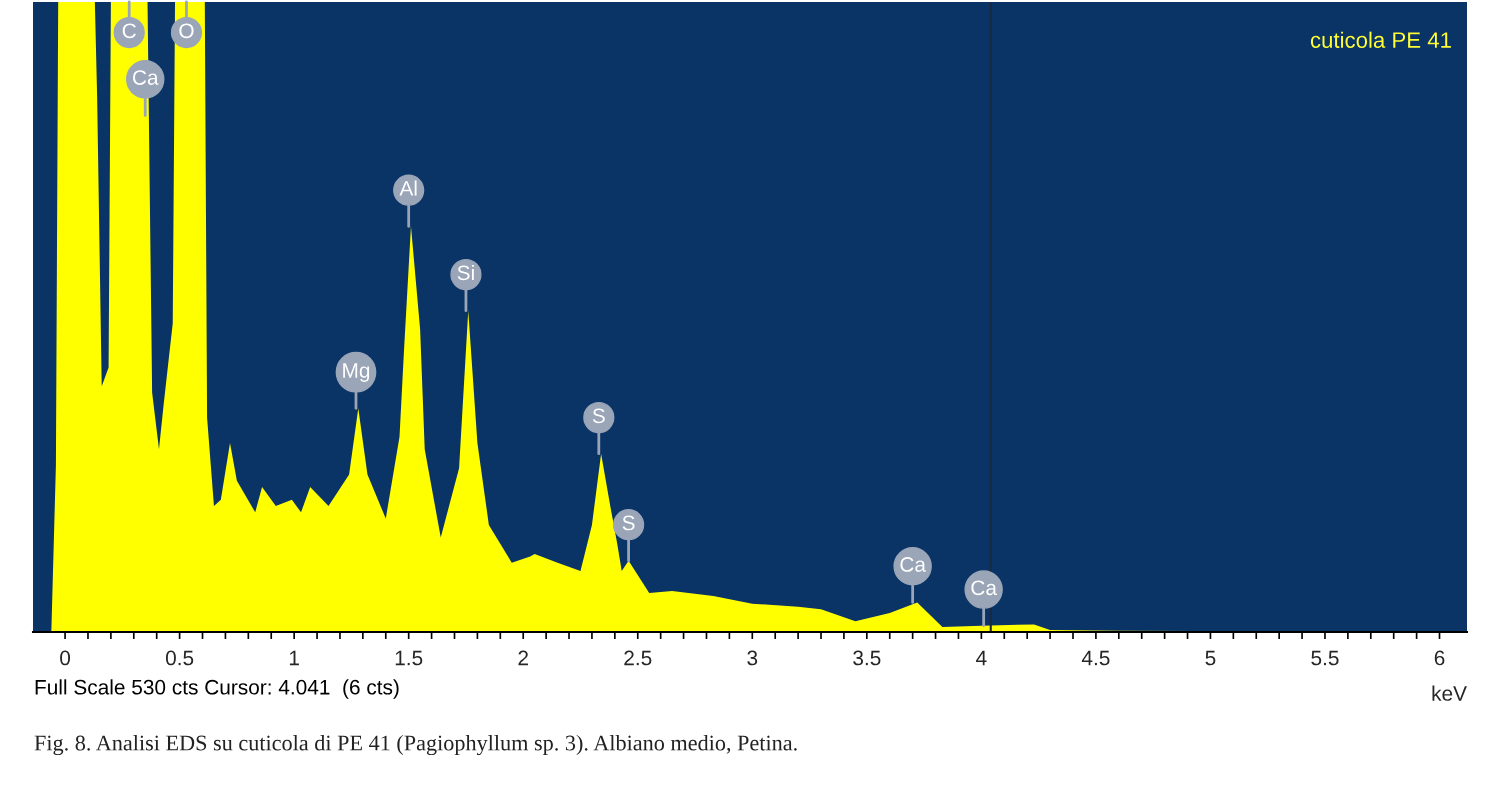 The height and width of the screenshot is (797, 1486). What do you see at coordinates (356, 372) in the screenshot?
I see `annotation: Mg` at bounding box center [356, 372].